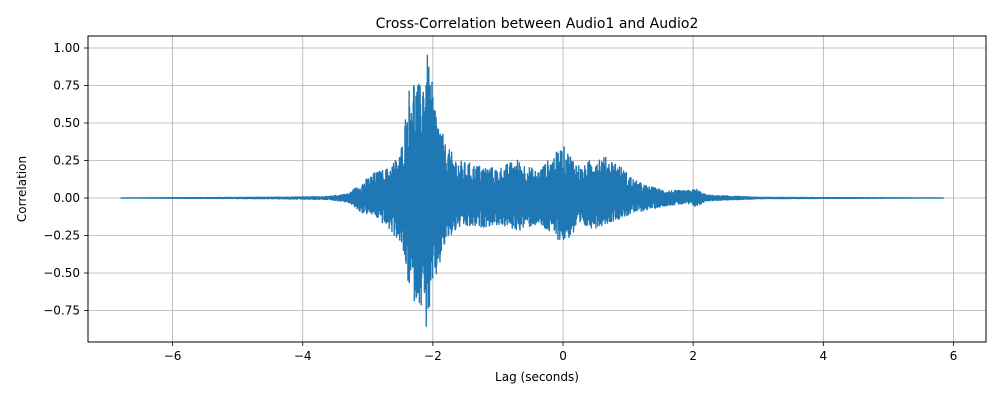 This screenshot has height=400, width=1000. I want to click on y-tick-label: 0.50, so click(66, 123).